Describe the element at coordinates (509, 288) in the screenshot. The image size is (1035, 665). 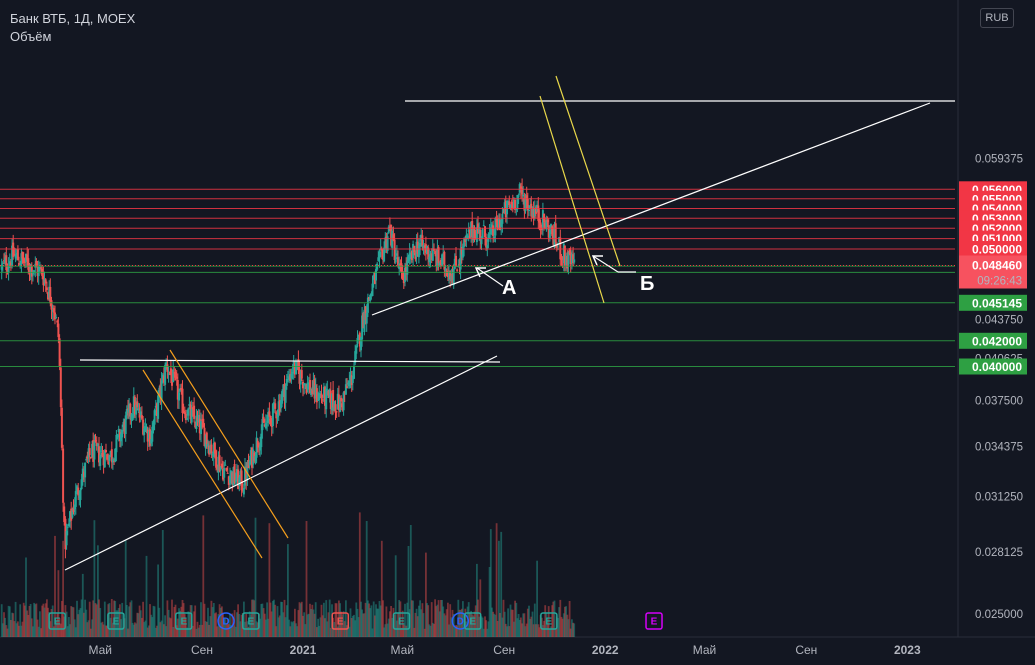
I see `annotation-a: А` at that location.